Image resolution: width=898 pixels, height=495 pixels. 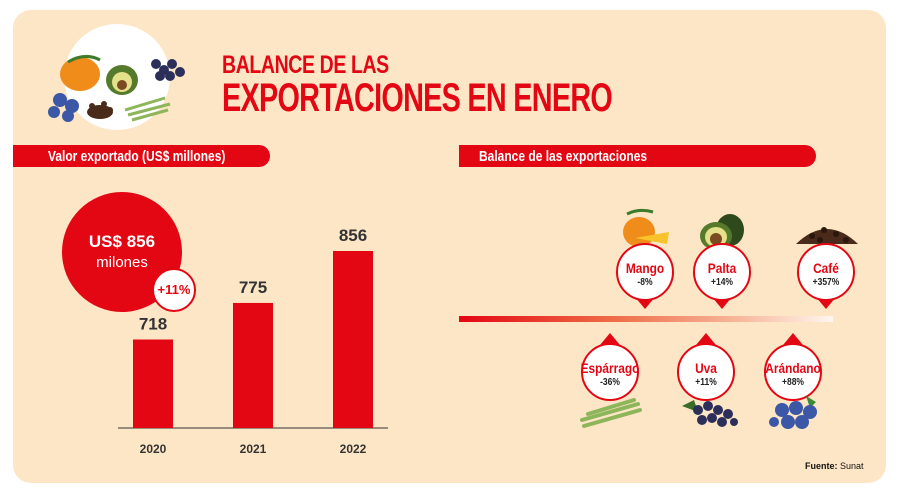 What do you see at coordinates (610, 382) in the screenshot?
I see `product-change: -36%` at bounding box center [610, 382].